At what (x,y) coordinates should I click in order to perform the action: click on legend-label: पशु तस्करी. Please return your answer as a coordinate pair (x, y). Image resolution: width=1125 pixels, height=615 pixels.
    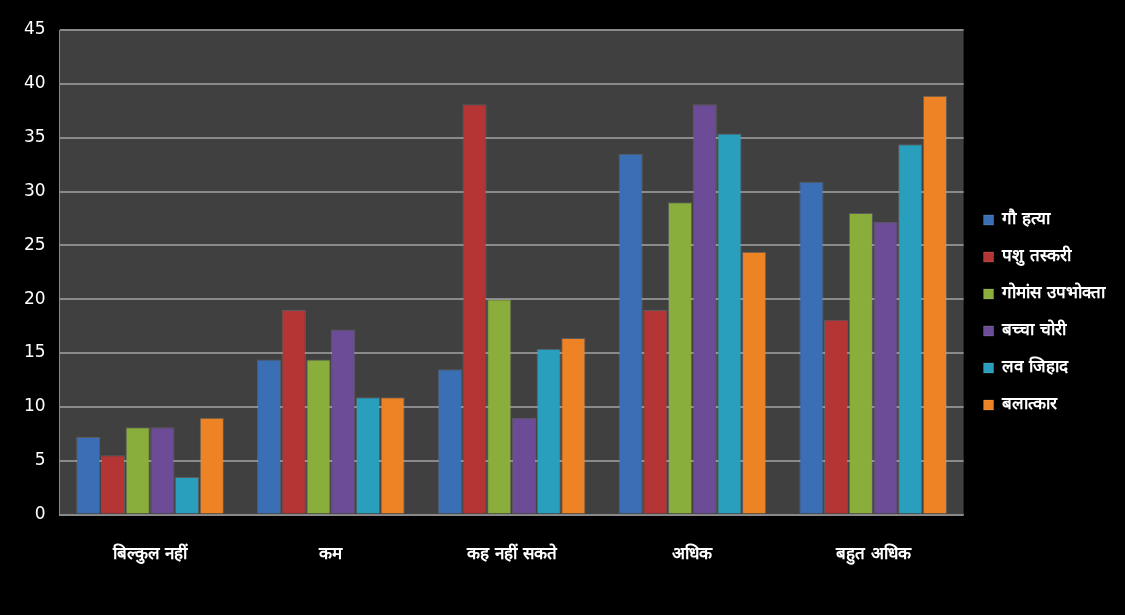
    Looking at the image, I should click on (1036, 256).